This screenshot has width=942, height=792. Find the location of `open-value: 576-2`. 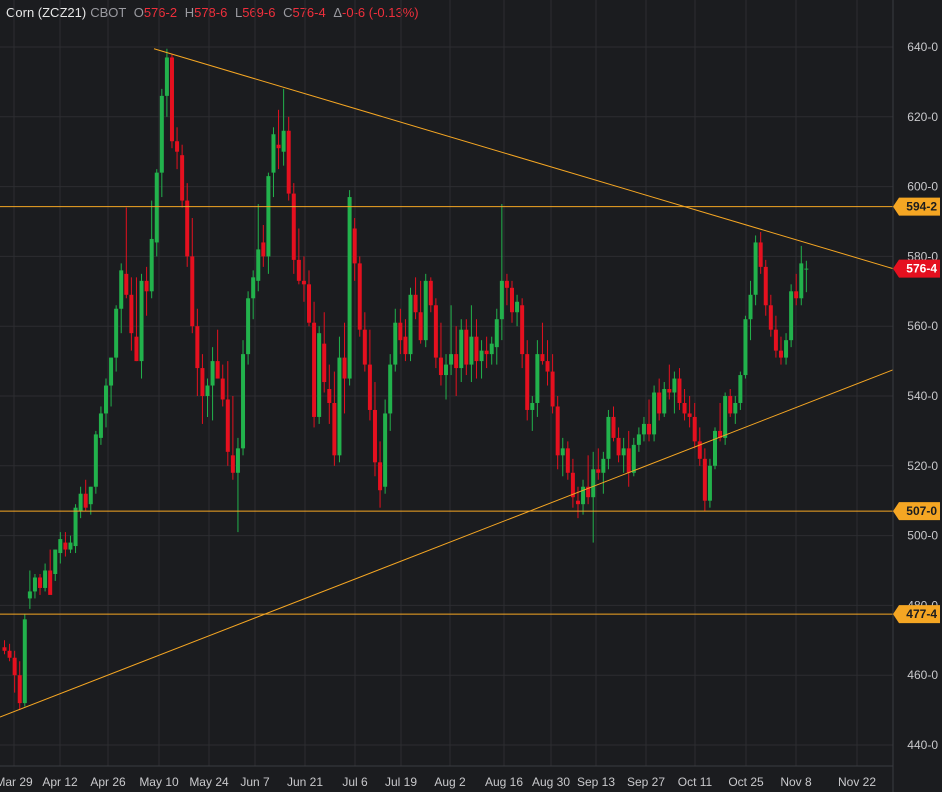

open-value: 576-2 is located at coordinates (160, 12).